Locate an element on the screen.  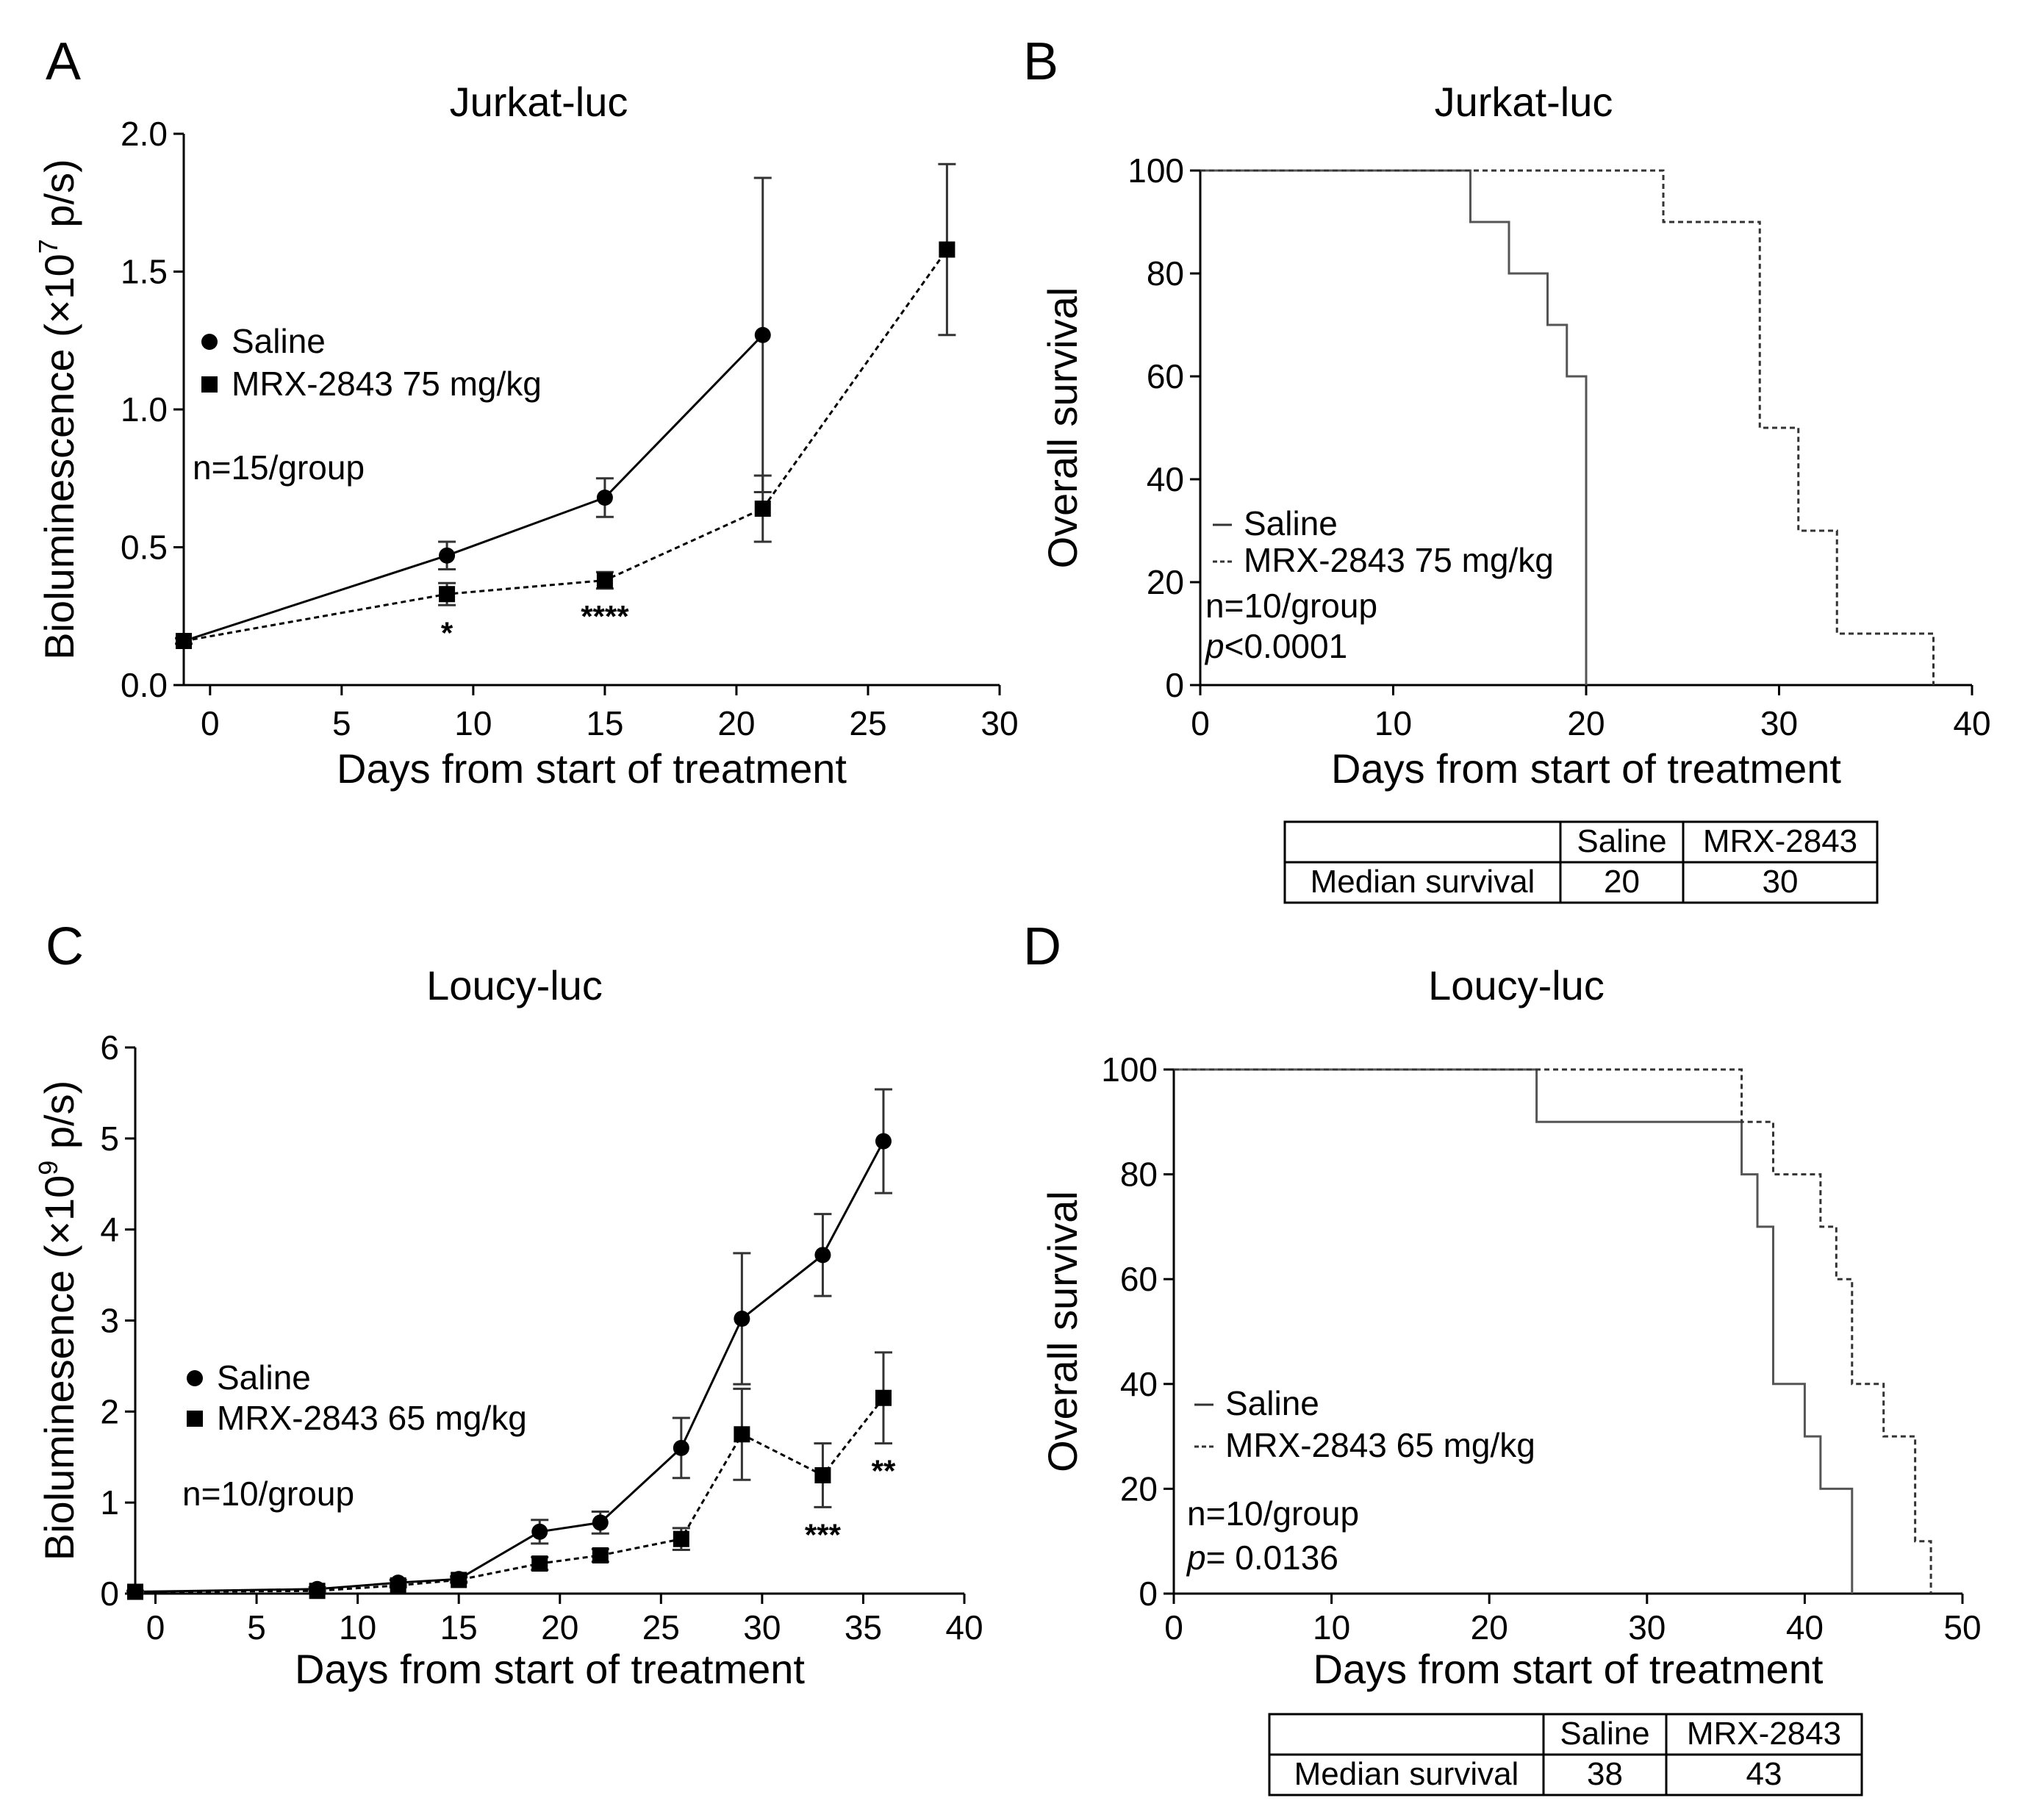
p-value-text: <0.0001 is located at coordinates (1286, 646).